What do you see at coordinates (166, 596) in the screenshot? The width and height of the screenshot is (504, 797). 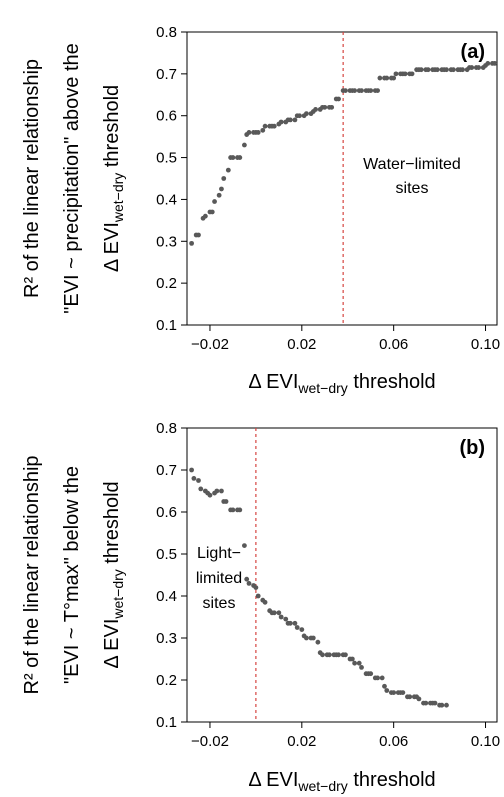 I see `y-tick-label: 0.4` at bounding box center [166, 596].